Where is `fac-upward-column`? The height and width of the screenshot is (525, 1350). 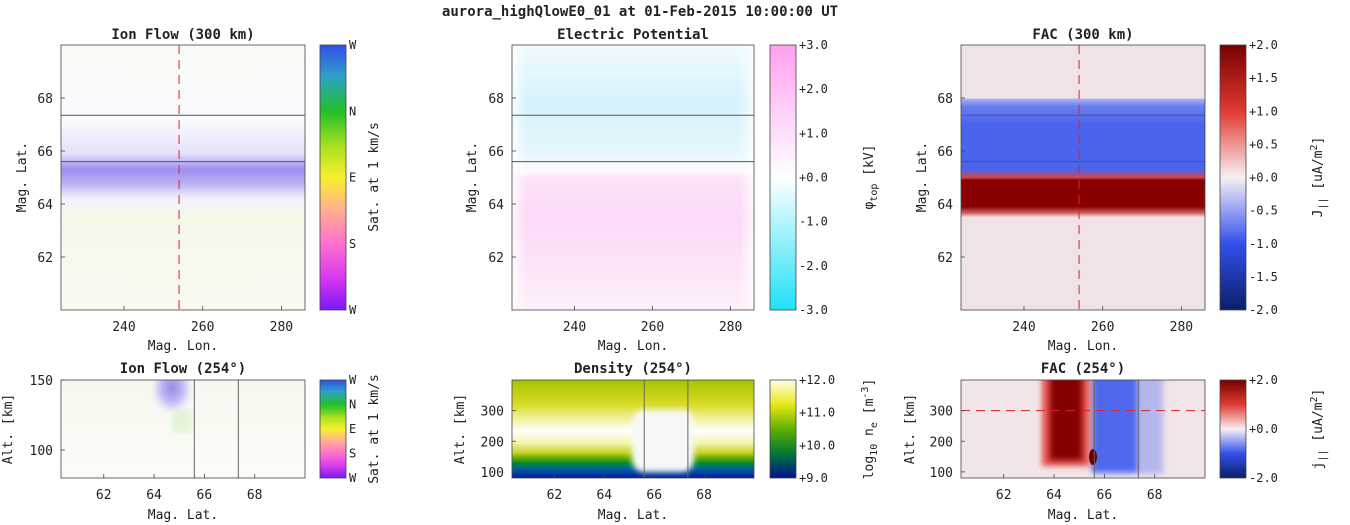
fac-upward-column is located at coordinates (1066, 420).